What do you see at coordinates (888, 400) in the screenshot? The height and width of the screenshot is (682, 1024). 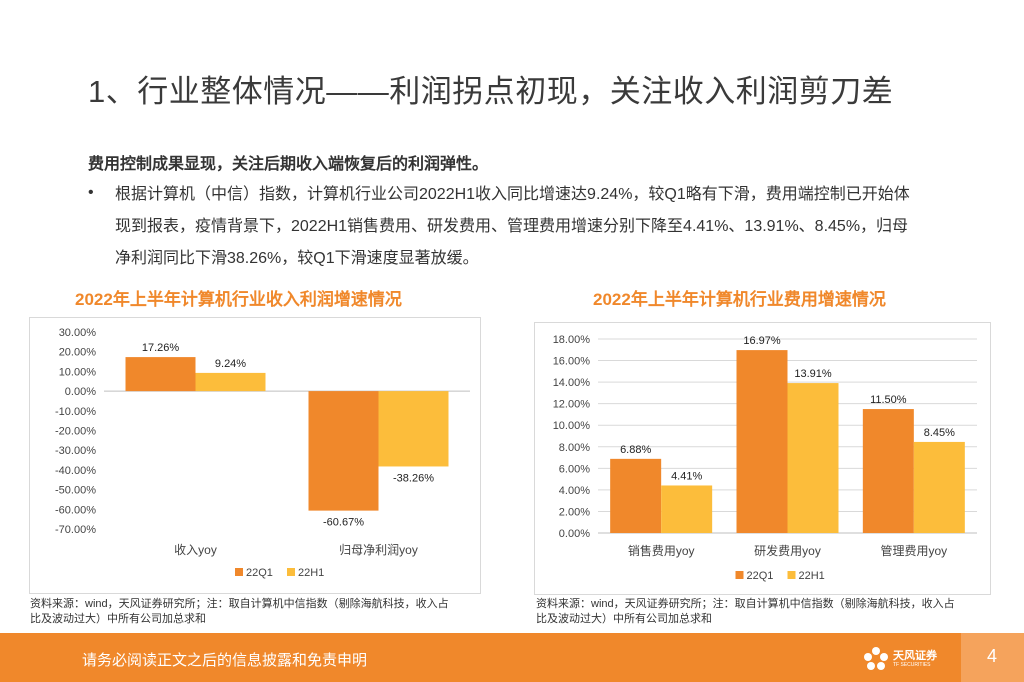 I see `data-label: 11.50%` at bounding box center [888, 400].